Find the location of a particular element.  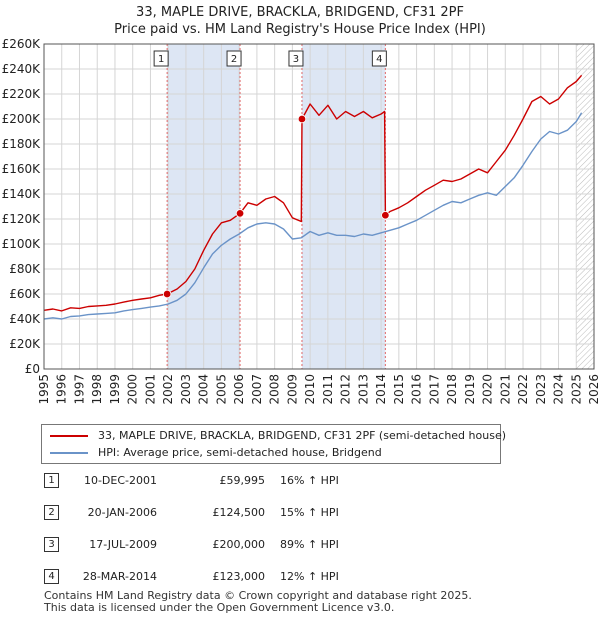

x-tick-label: 2014 is located at coordinates (381, 389).